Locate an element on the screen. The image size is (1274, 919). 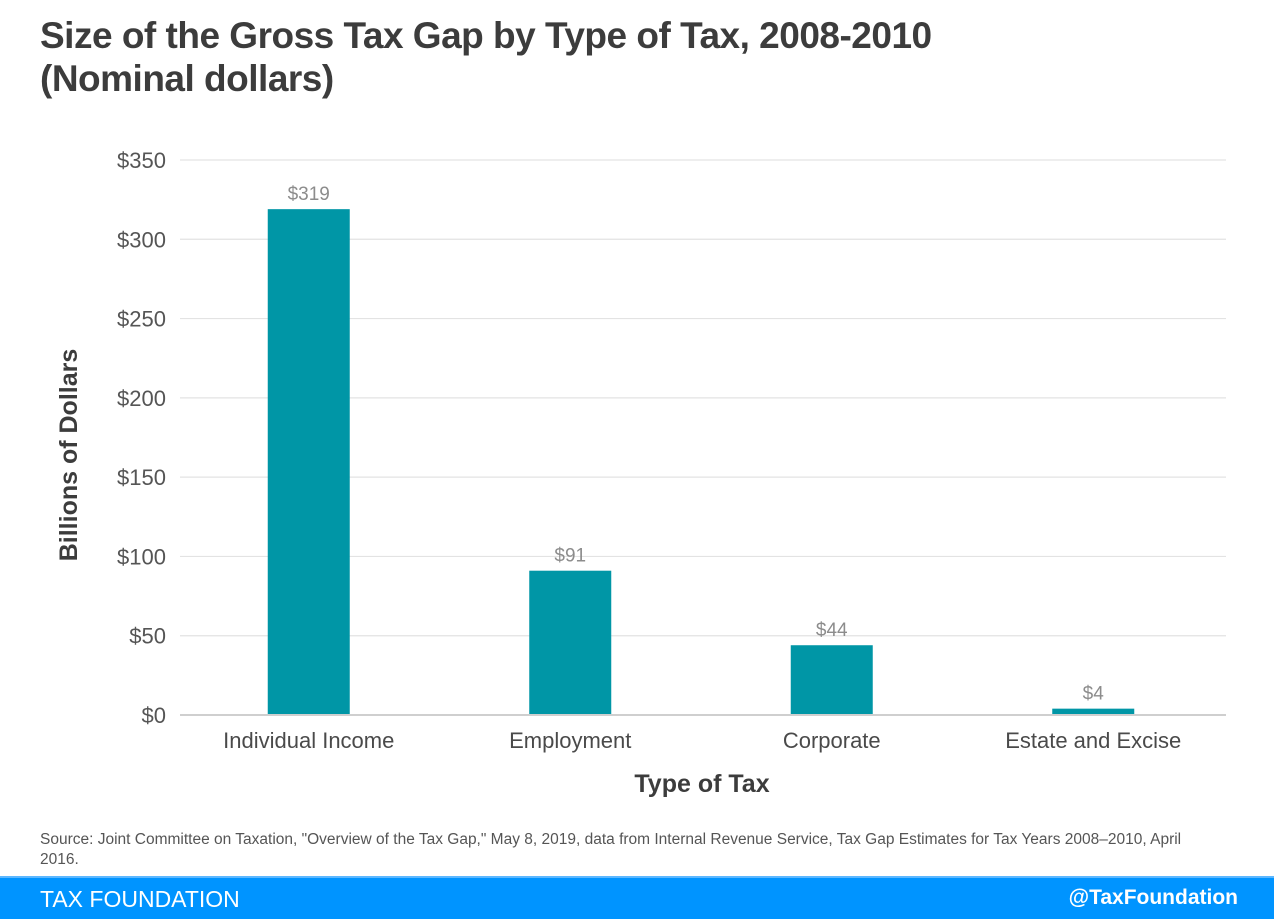
y-tick-label: $300 is located at coordinates (141, 239).